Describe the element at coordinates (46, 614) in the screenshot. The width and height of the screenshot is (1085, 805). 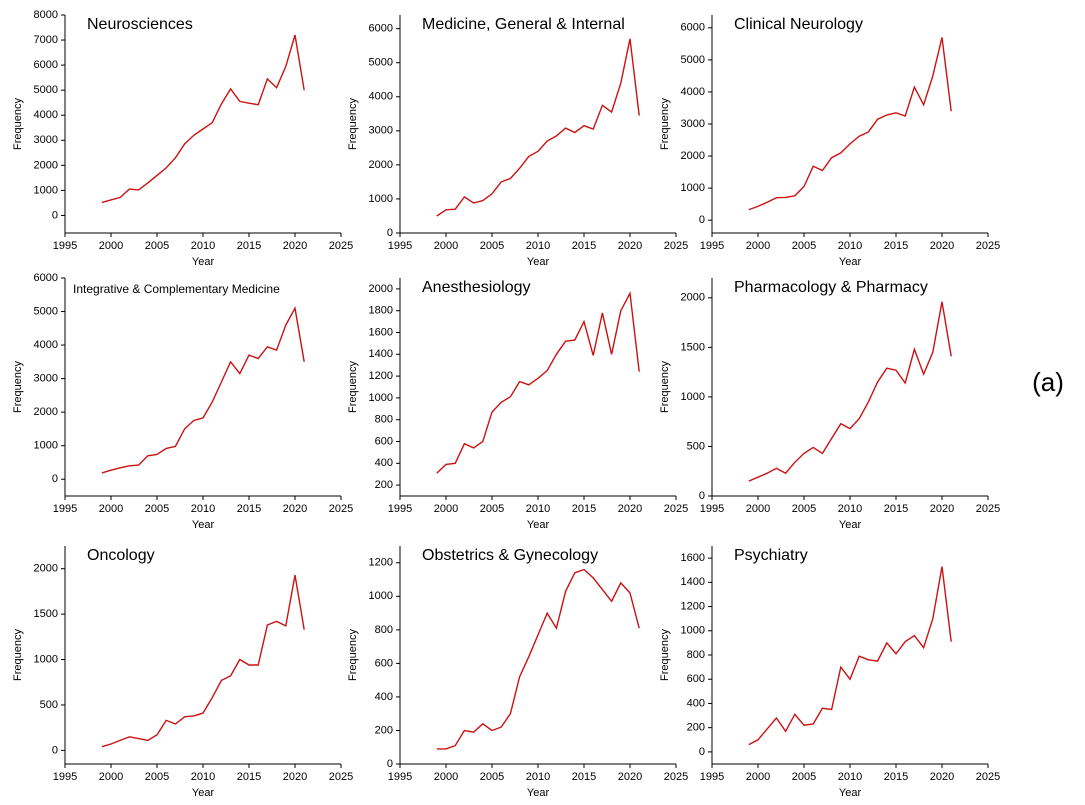
I see `y-tick-label: 1500` at that location.